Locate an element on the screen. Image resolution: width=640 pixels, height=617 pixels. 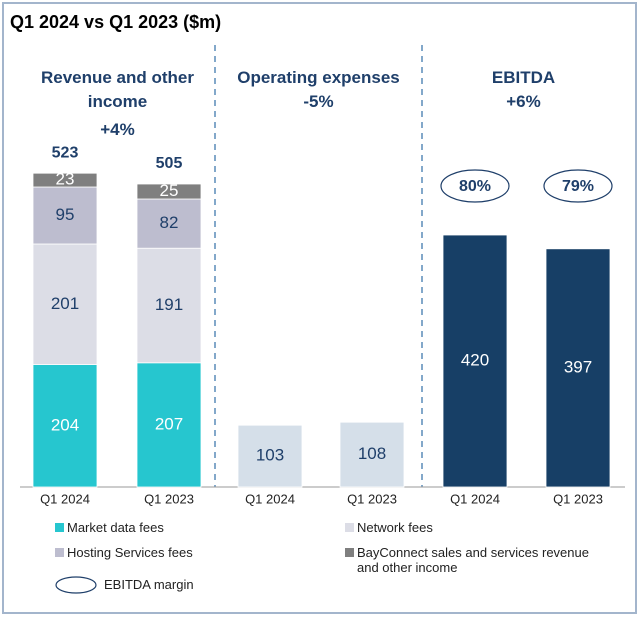
legend-label: Network fees is located at coordinates (395, 527).